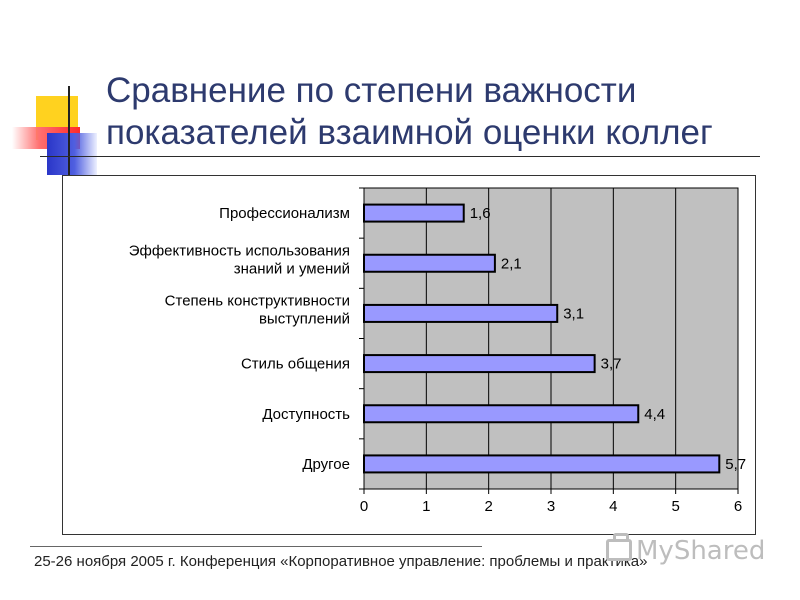  What do you see at coordinates (239, 250) in the screenshot?
I see `category-label: Эффективность использования` at bounding box center [239, 250].